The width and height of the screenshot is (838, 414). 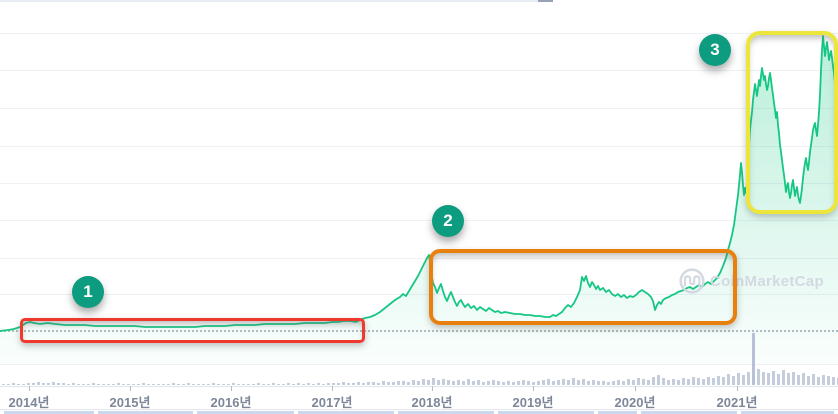 I want to click on annotation-badge-3: 3, so click(x=715, y=50).